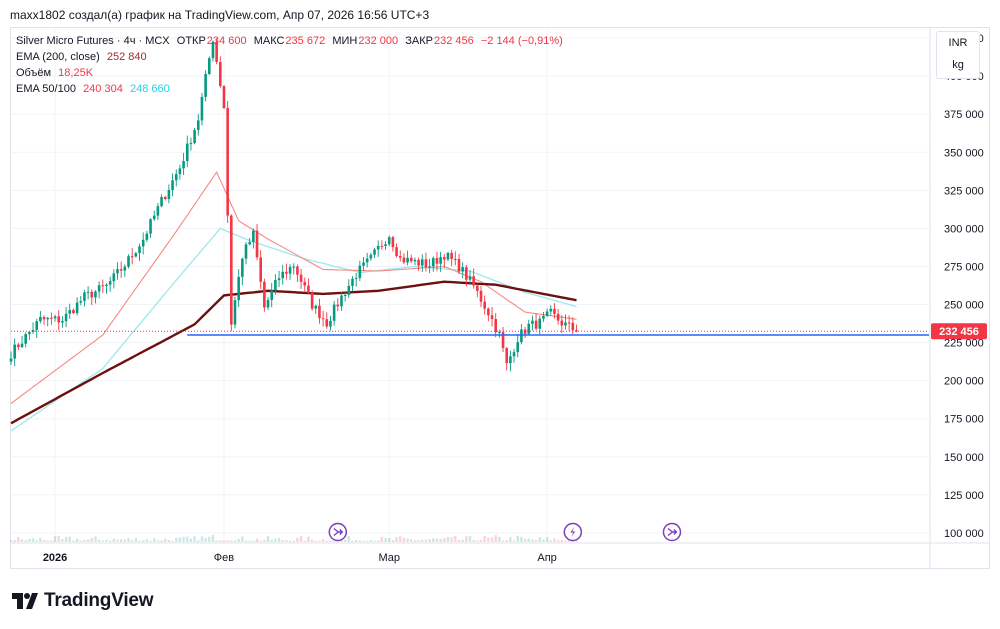  What do you see at coordinates (305, 41) in the screenshot?
I see `legend-high: 235 672` at bounding box center [305, 41].